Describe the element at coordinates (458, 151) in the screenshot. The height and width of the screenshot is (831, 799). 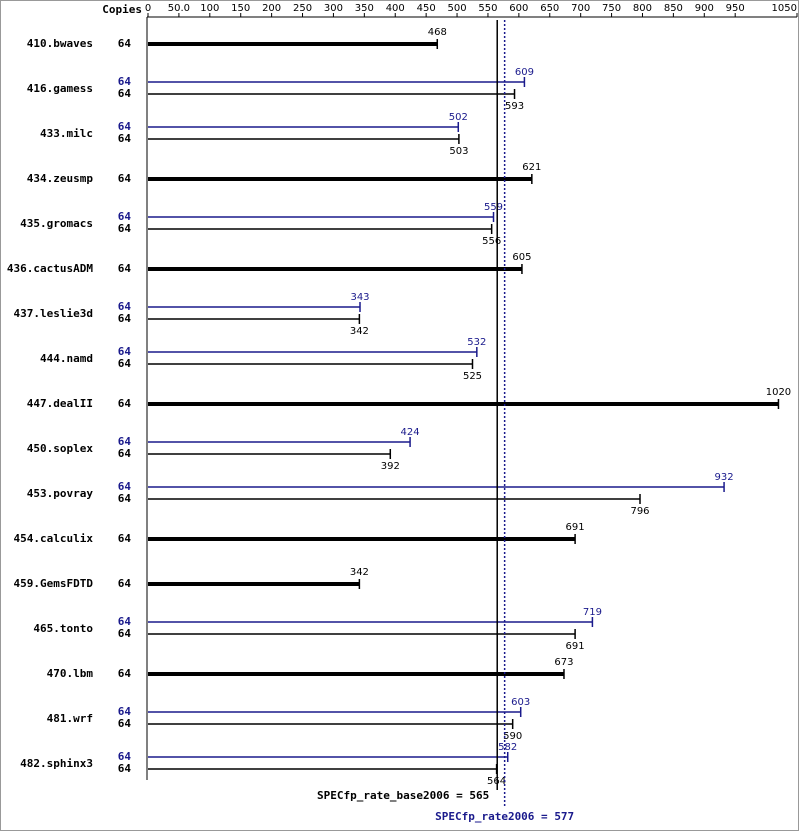
I see `value-label: 503` at that location.